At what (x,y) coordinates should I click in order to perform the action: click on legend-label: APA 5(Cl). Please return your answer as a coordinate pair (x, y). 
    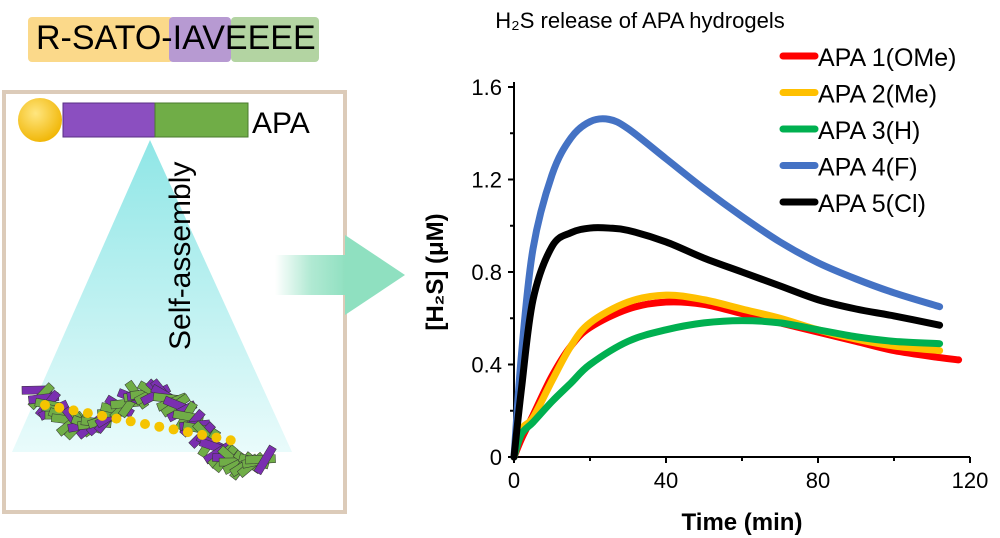
    Looking at the image, I should click on (872, 204).